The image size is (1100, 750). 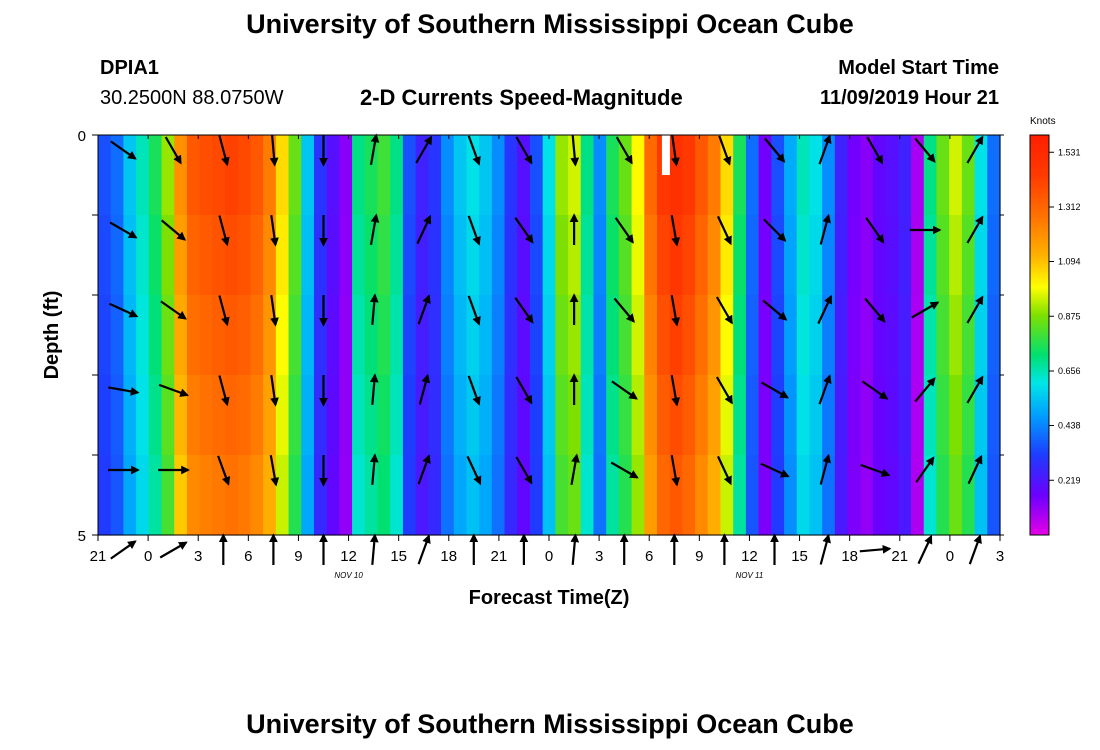 I want to click on x-tick-label: 18, so click(x=849, y=556).